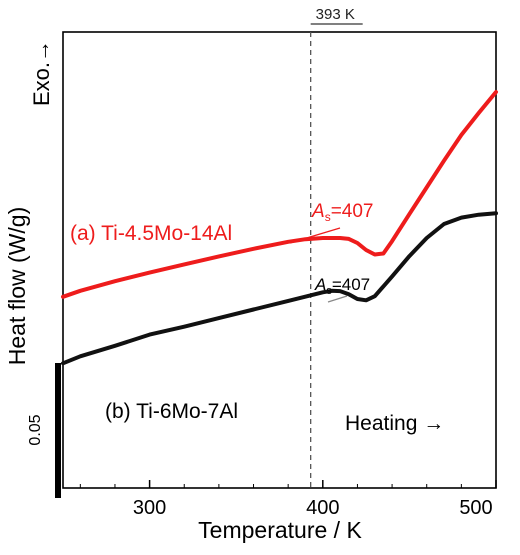 The height and width of the screenshot is (555, 520). Describe the element at coordinates (329, 291) in the screenshot. I see `series-b-as-sub: s` at that location.